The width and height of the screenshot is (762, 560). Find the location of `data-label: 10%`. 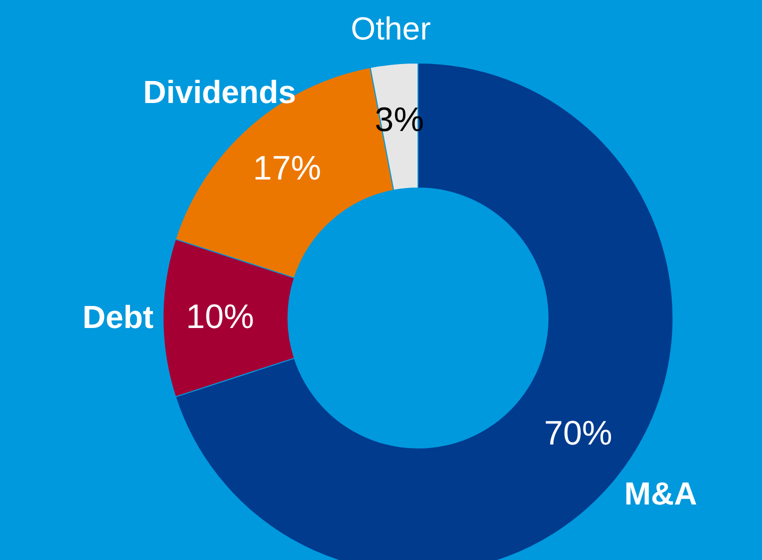

data-label: 10% is located at coordinates (220, 317).